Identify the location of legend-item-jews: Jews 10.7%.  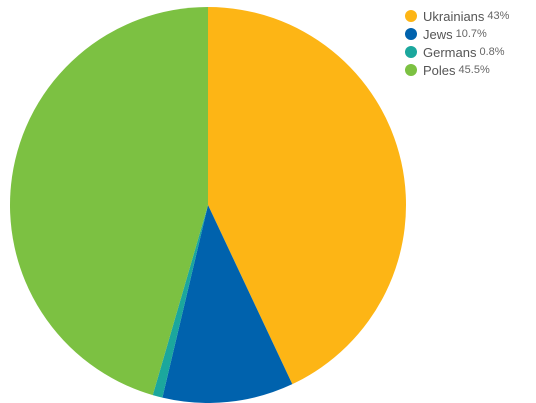
(457, 34).